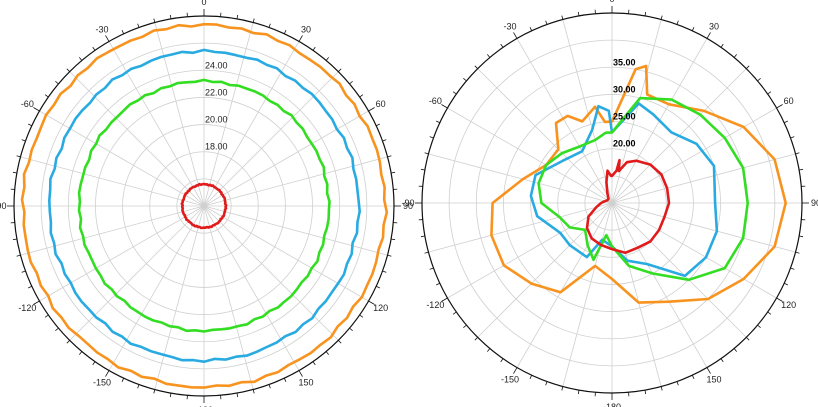  What do you see at coordinates (216, 65) in the screenshot?
I see `radial-tick-label: 24.00` at bounding box center [216, 65].